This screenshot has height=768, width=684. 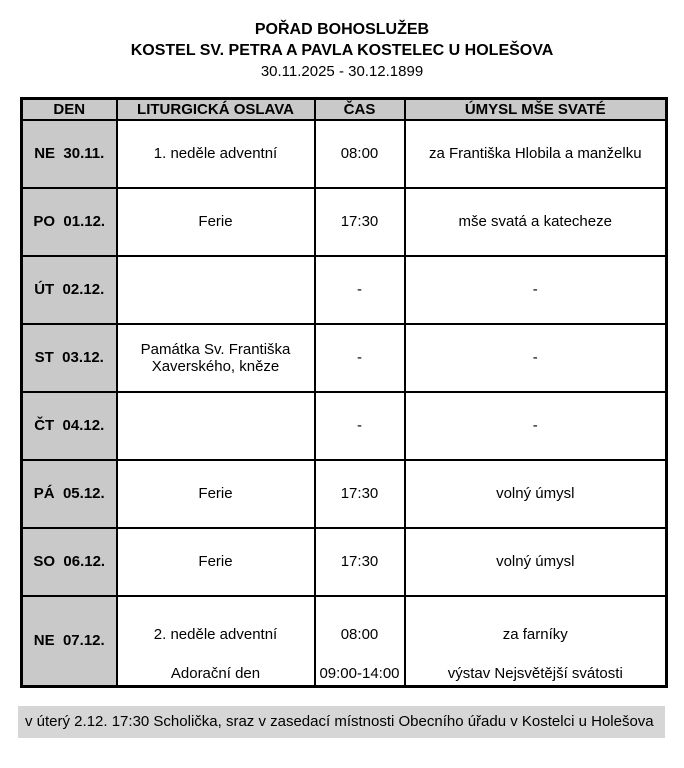 I want to click on table-row: ČT 04.12. - -, so click(x=344, y=425).